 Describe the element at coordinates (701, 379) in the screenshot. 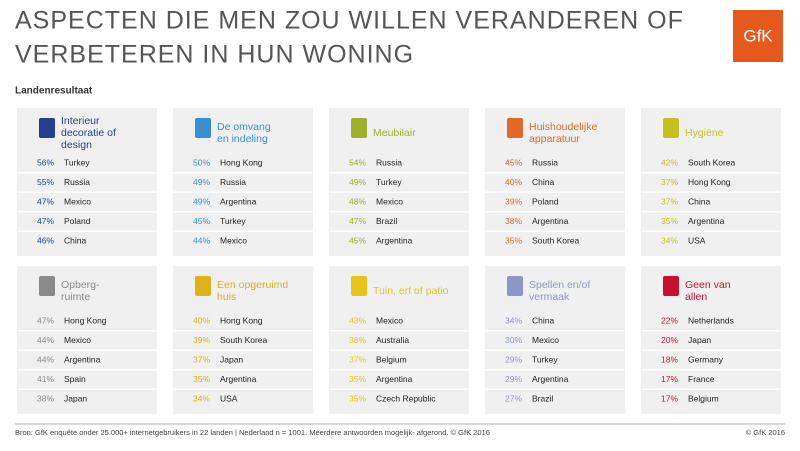

I see `country: France` at that location.